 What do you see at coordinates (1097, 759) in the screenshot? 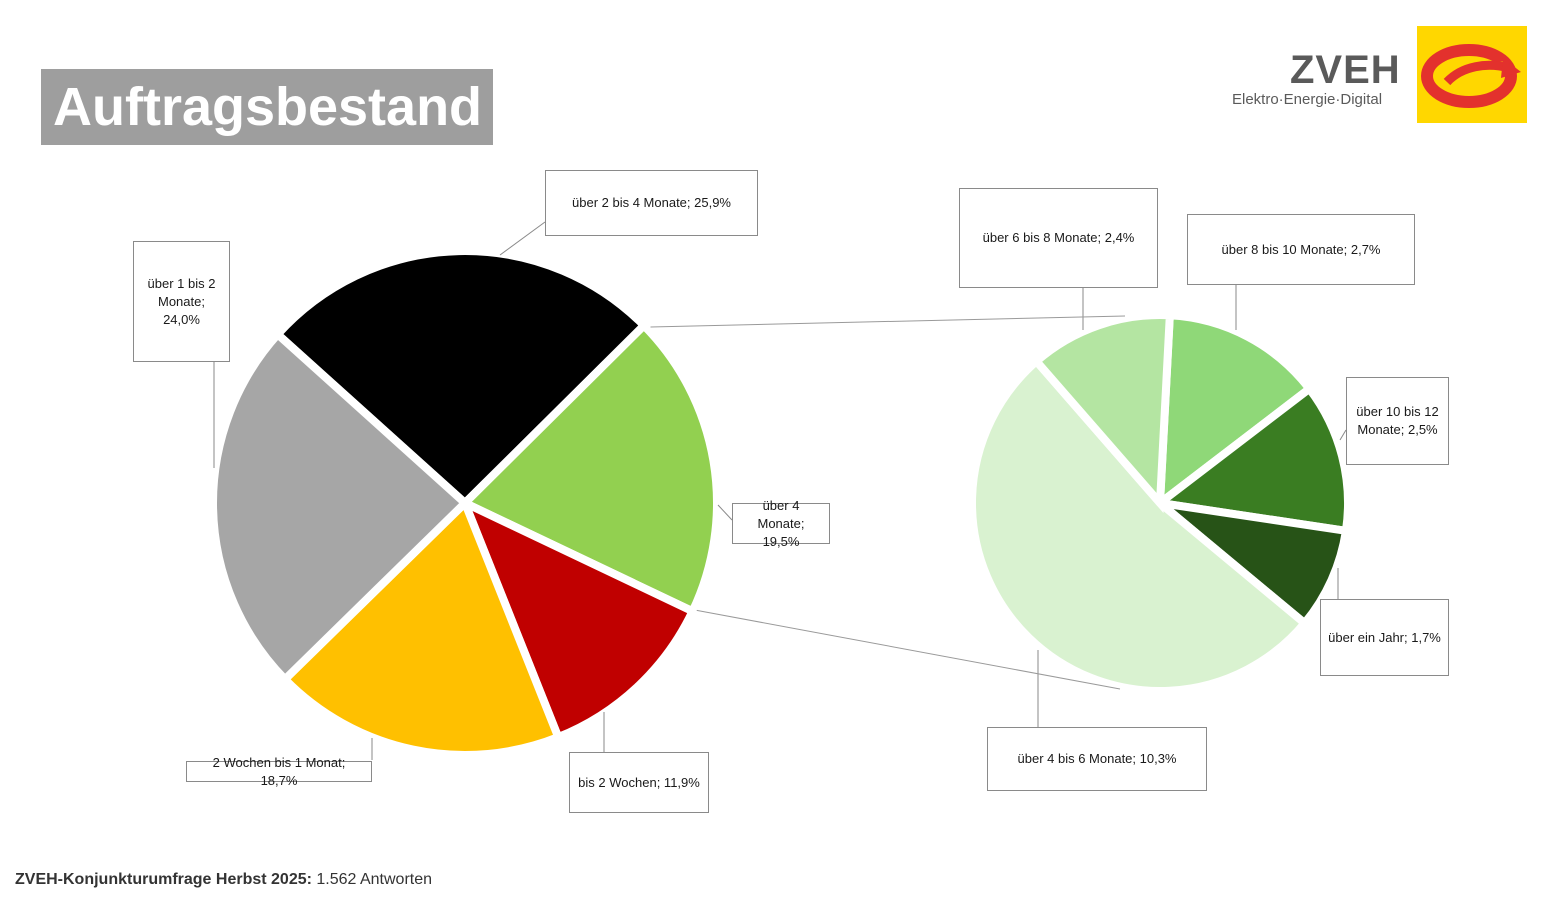
I see `secondary-data-label-4: über 4 bis 6 Monate; 10,3%` at bounding box center [1097, 759].